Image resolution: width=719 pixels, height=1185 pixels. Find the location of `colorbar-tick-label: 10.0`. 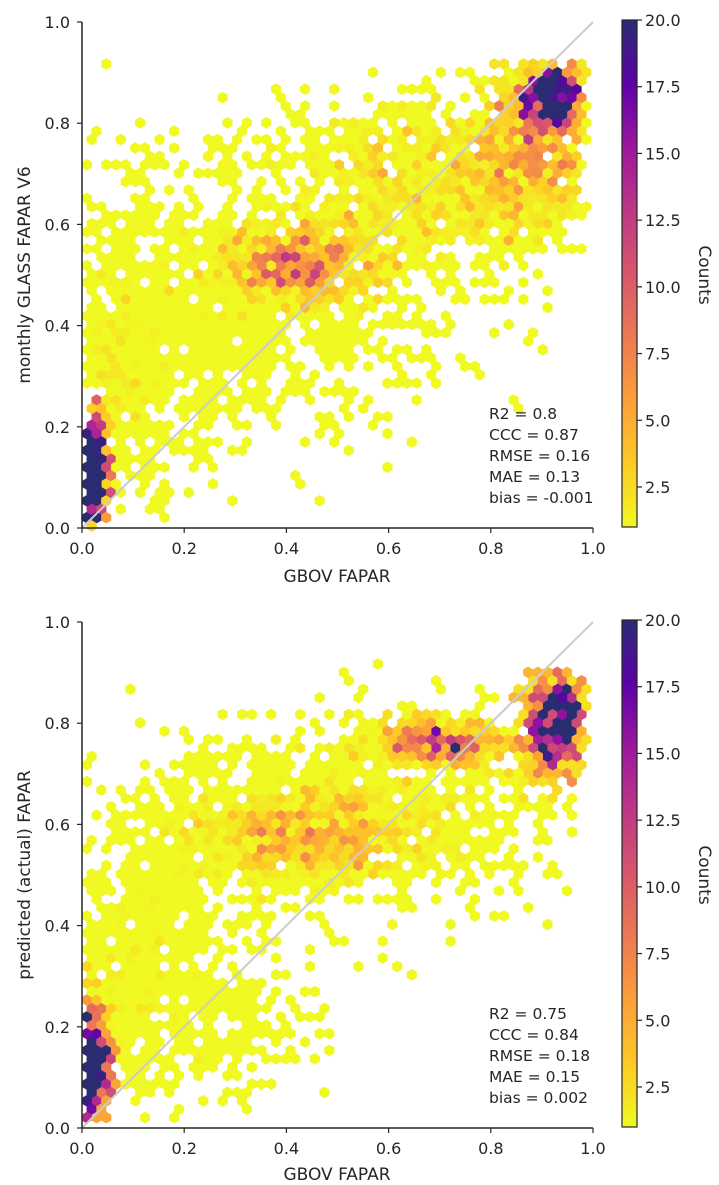

colorbar-tick-label: 10.0 is located at coordinates (663, 887).